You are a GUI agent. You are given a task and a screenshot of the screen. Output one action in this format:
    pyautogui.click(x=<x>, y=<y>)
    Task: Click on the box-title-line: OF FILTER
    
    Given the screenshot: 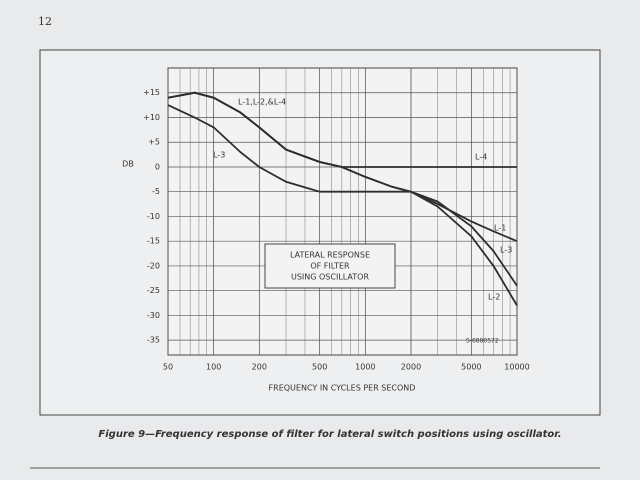 What is the action you would take?
    pyautogui.click(x=330, y=266)
    